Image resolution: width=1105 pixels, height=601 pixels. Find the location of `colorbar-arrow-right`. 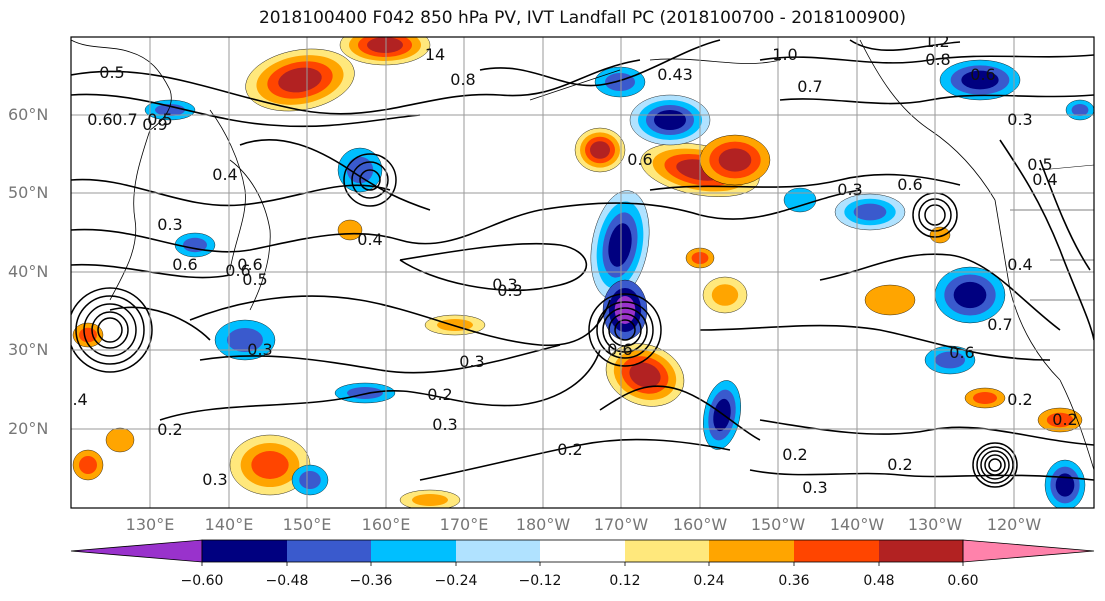

colorbar-arrow-right is located at coordinates (1028, 551).